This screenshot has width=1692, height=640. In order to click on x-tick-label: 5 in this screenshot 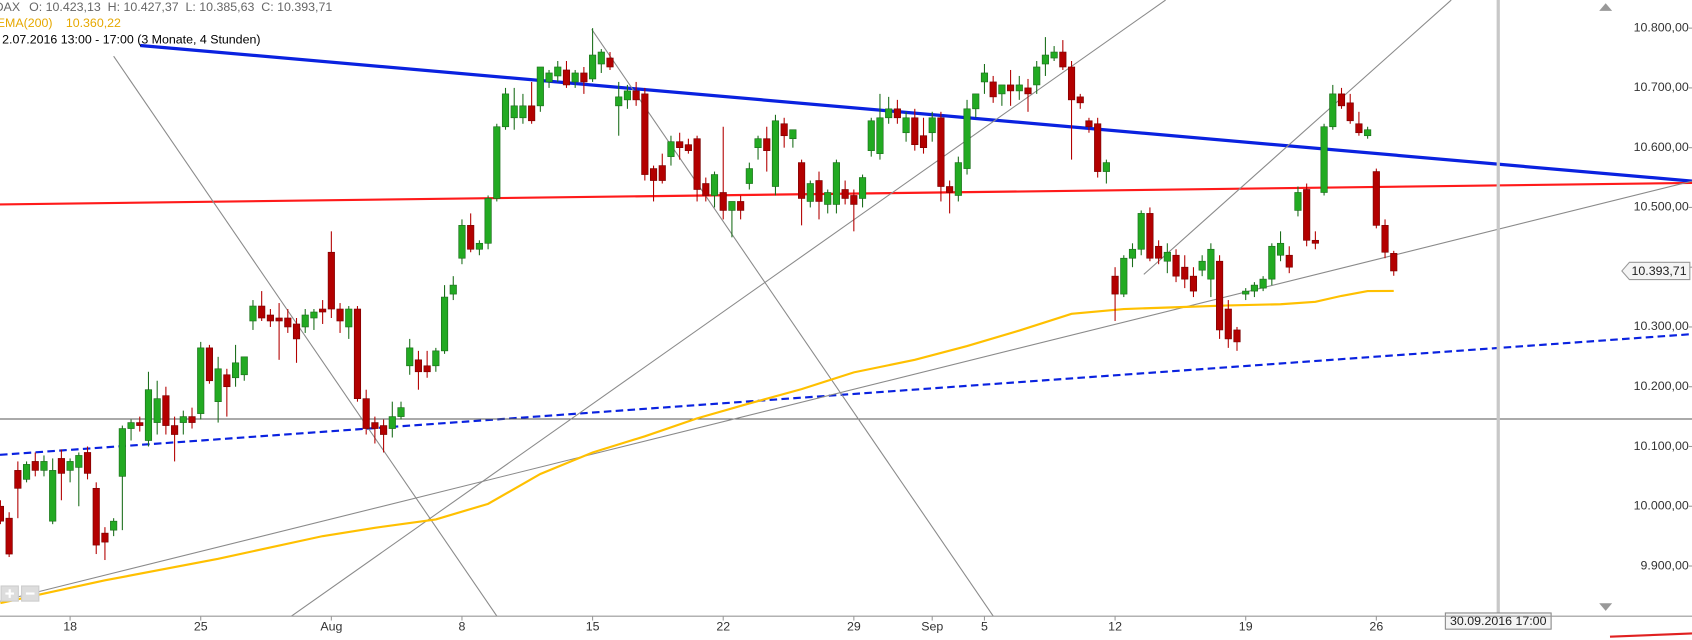, I will do `click(984, 626)`.